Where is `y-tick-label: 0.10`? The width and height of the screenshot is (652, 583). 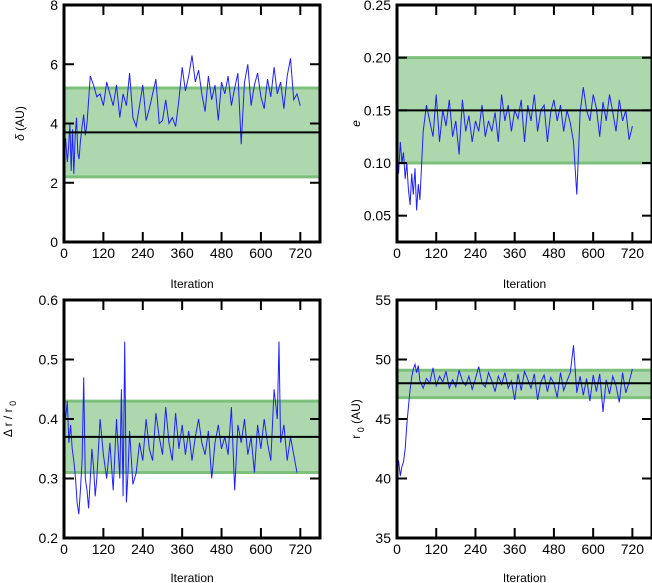
y-tick-label: 0.10 is located at coordinates (377, 163).